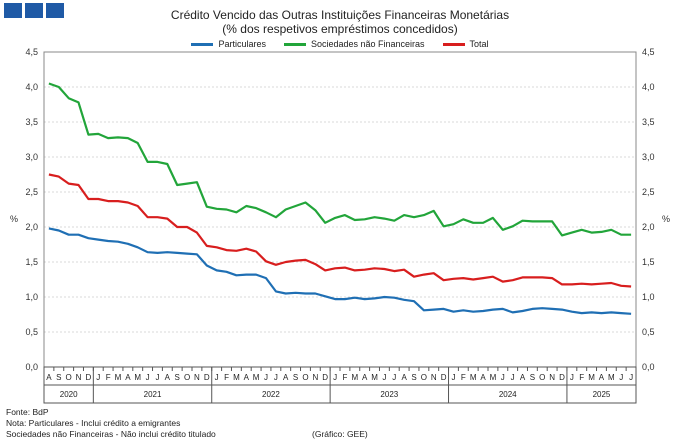  What do you see at coordinates (31, 227) in the screenshot?
I see `y-tick-label-left: 2,0` at bounding box center [31, 227].